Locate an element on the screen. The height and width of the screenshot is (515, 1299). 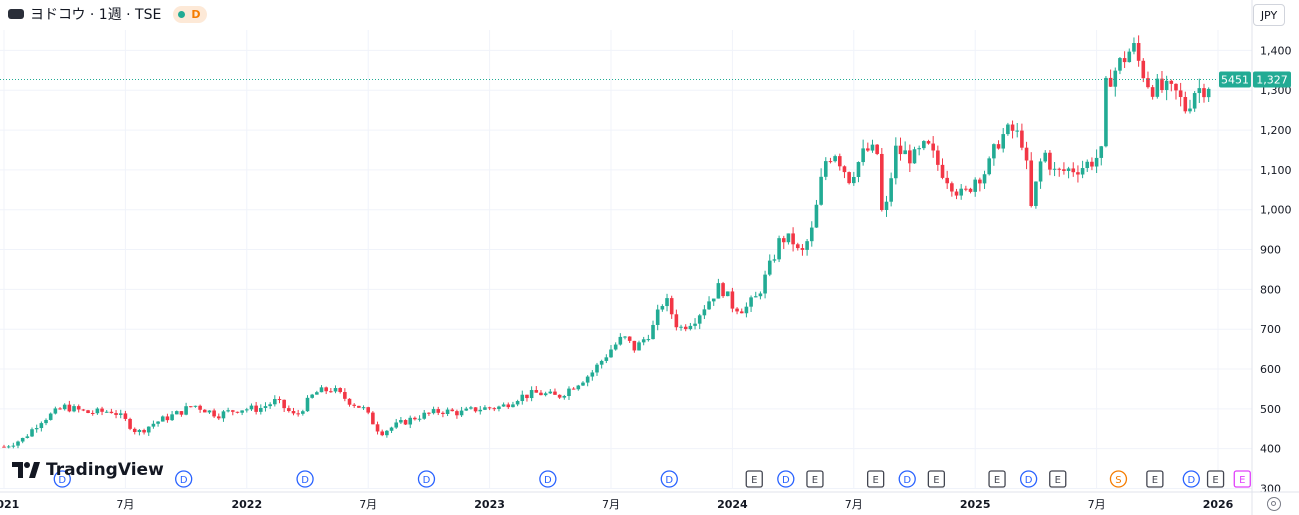
company-logo-icon is located at coordinates (16, 14).